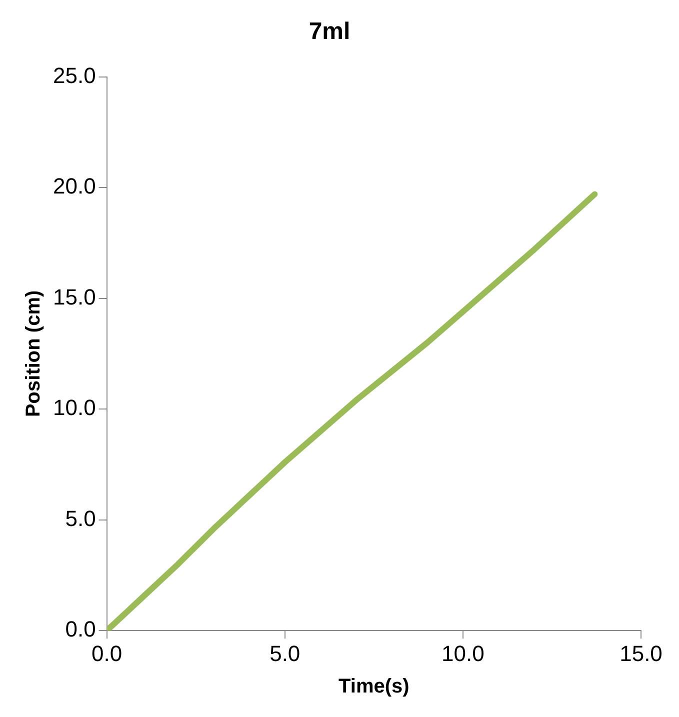  Describe the element at coordinates (641, 653) in the screenshot. I see `x-tick-label: 15.0` at that location.